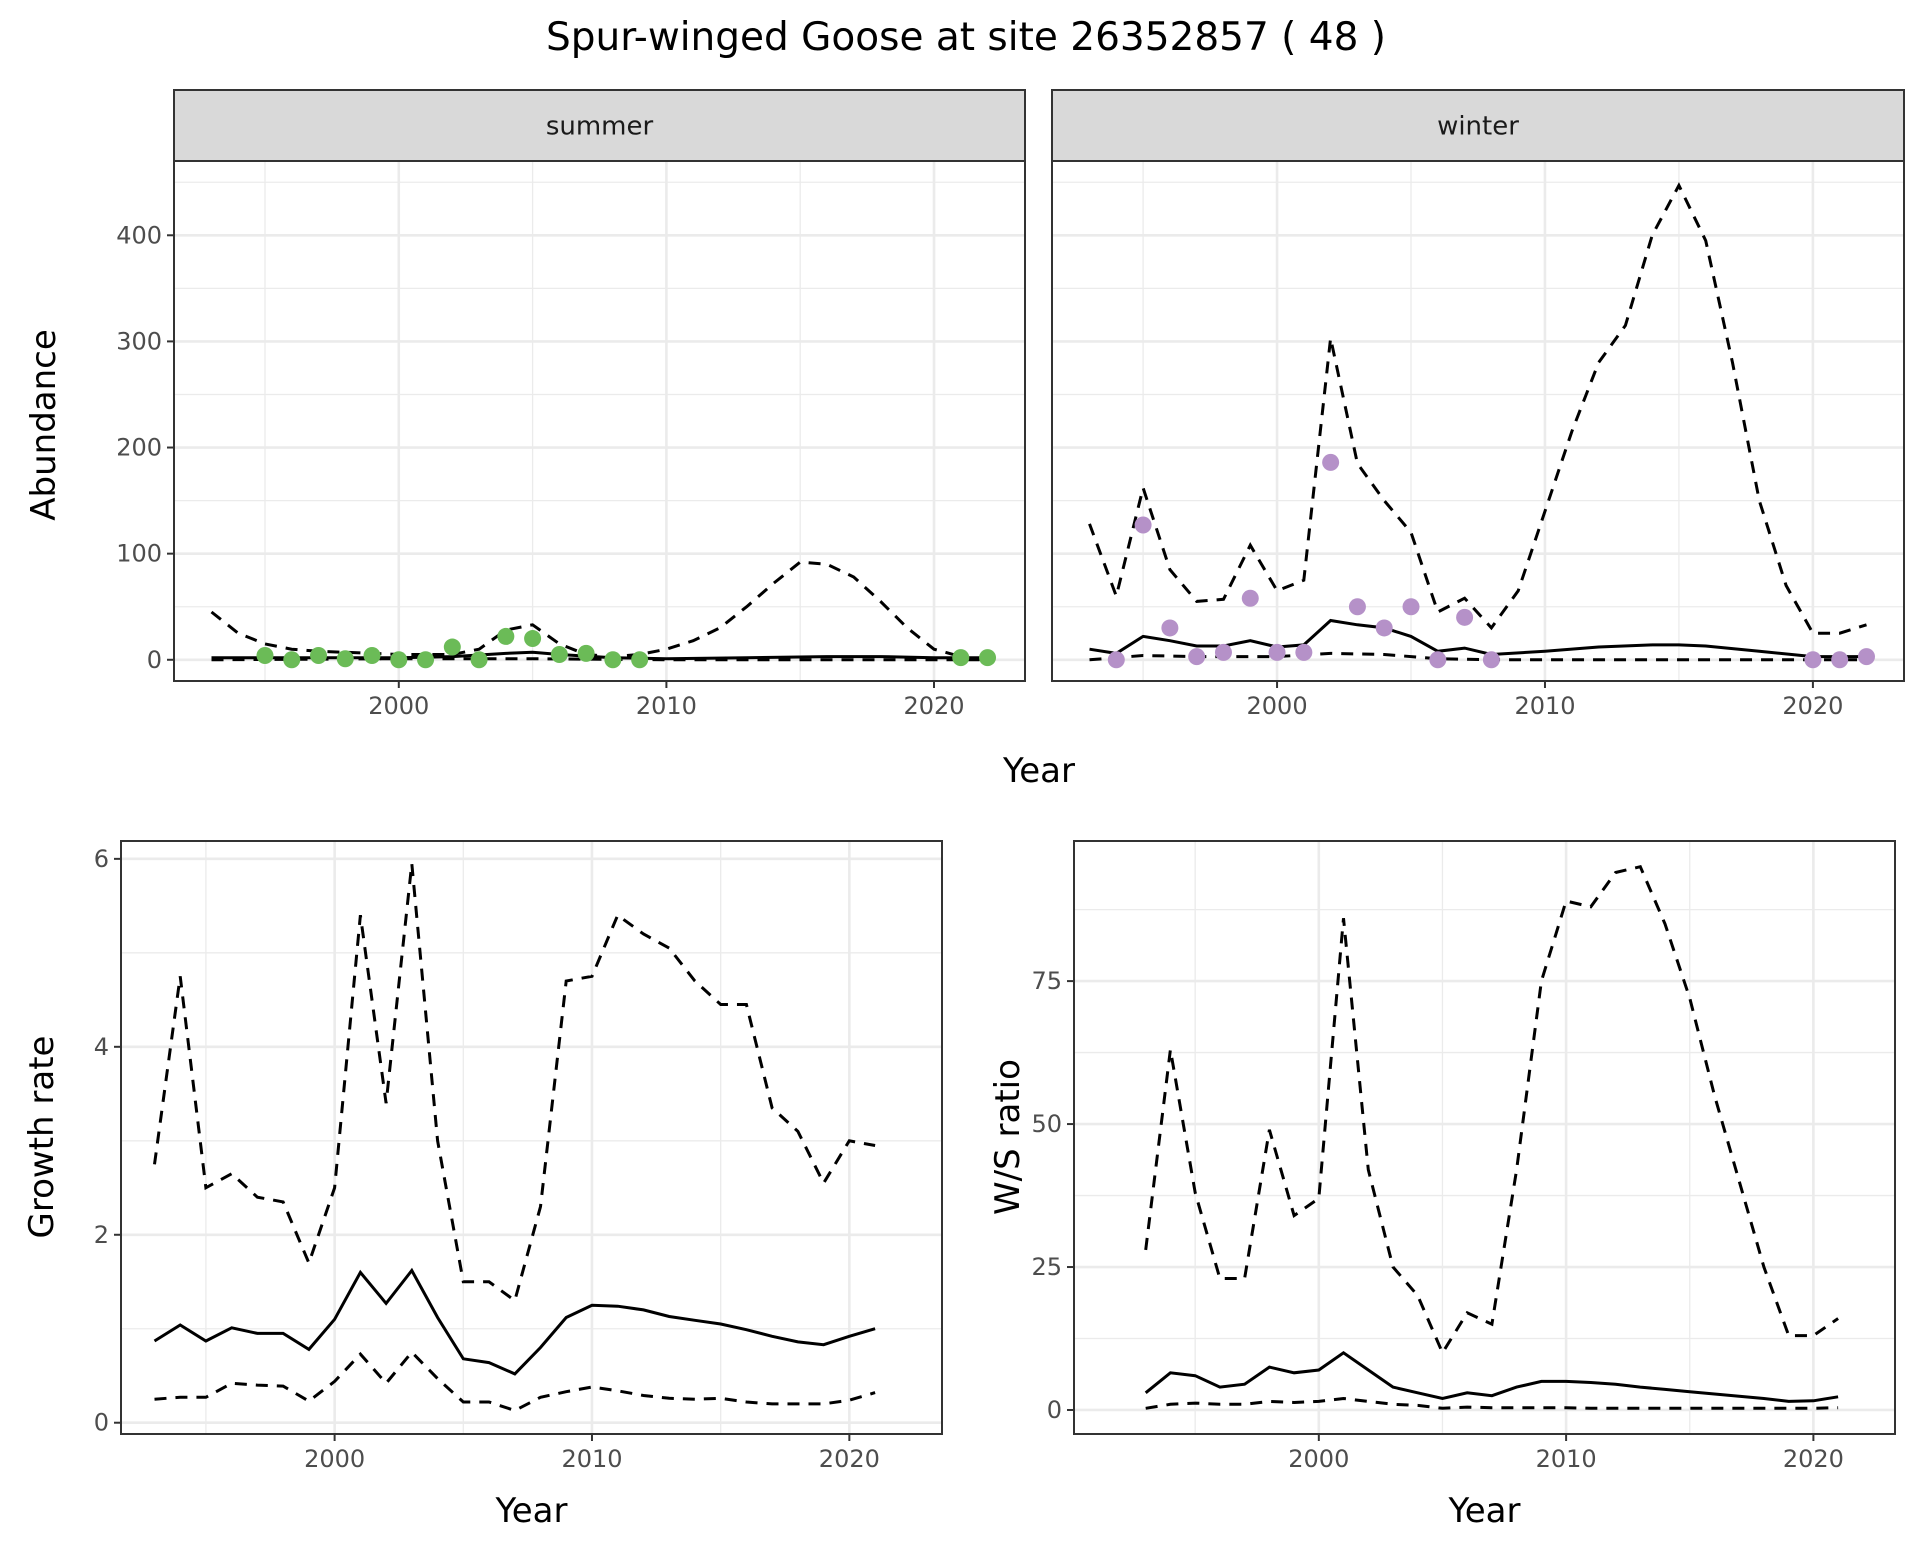 This screenshot has width=1920, height=1560. What do you see at coordinates (101, 1235) in the screenshot?
I see `y-tick-label: 2` at bounding box center [101, 1235].